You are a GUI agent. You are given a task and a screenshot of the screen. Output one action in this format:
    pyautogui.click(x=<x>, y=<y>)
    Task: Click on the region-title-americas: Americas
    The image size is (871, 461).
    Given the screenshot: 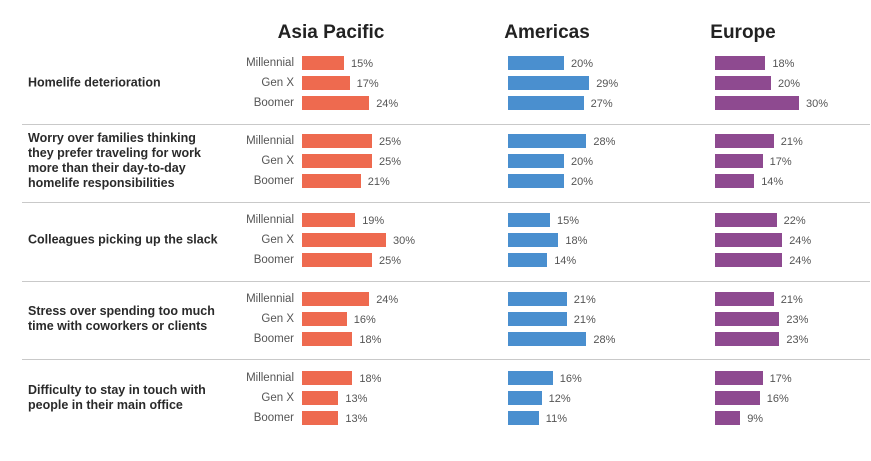 What is the action you would take?
    pyautogui.click(x=547, y=32)
    